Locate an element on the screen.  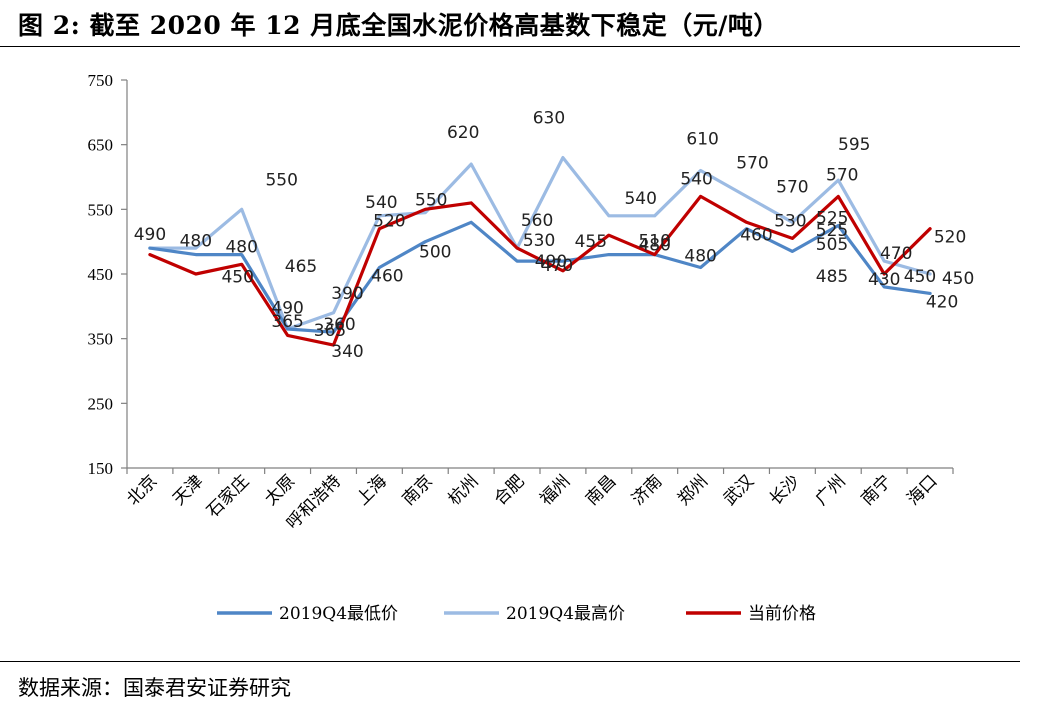
x-tick-label: 石家庄 is located at coordinates (228, 496).